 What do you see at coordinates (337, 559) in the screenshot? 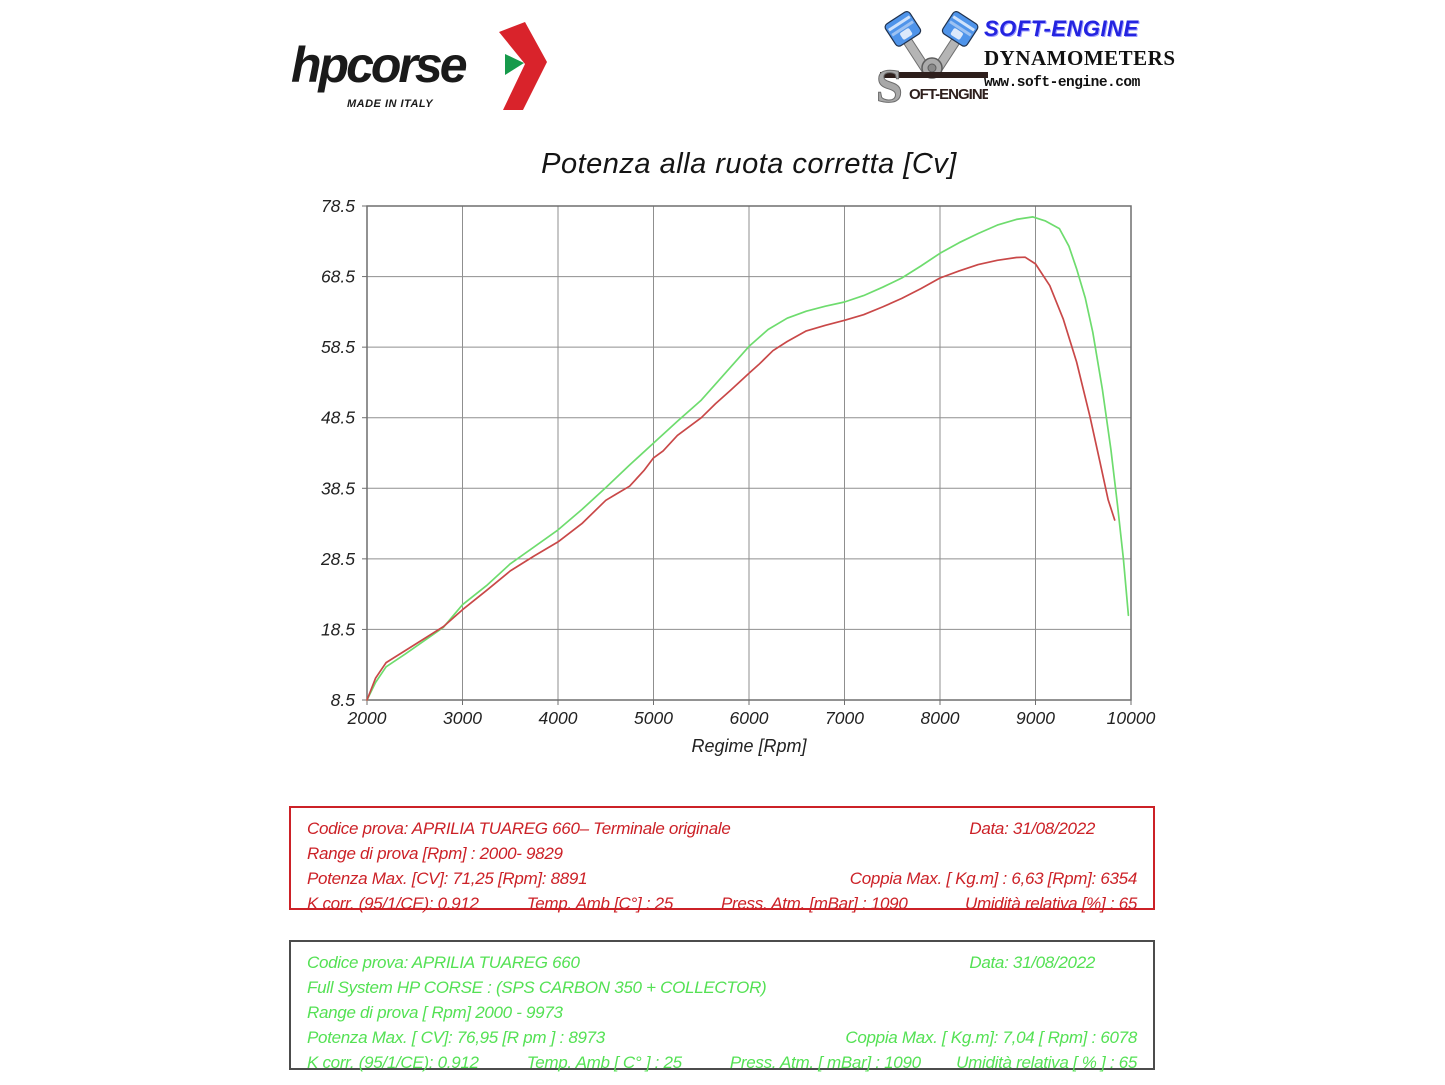
I see `y-tick-label: 28.5` at bounding box center [337, 559].